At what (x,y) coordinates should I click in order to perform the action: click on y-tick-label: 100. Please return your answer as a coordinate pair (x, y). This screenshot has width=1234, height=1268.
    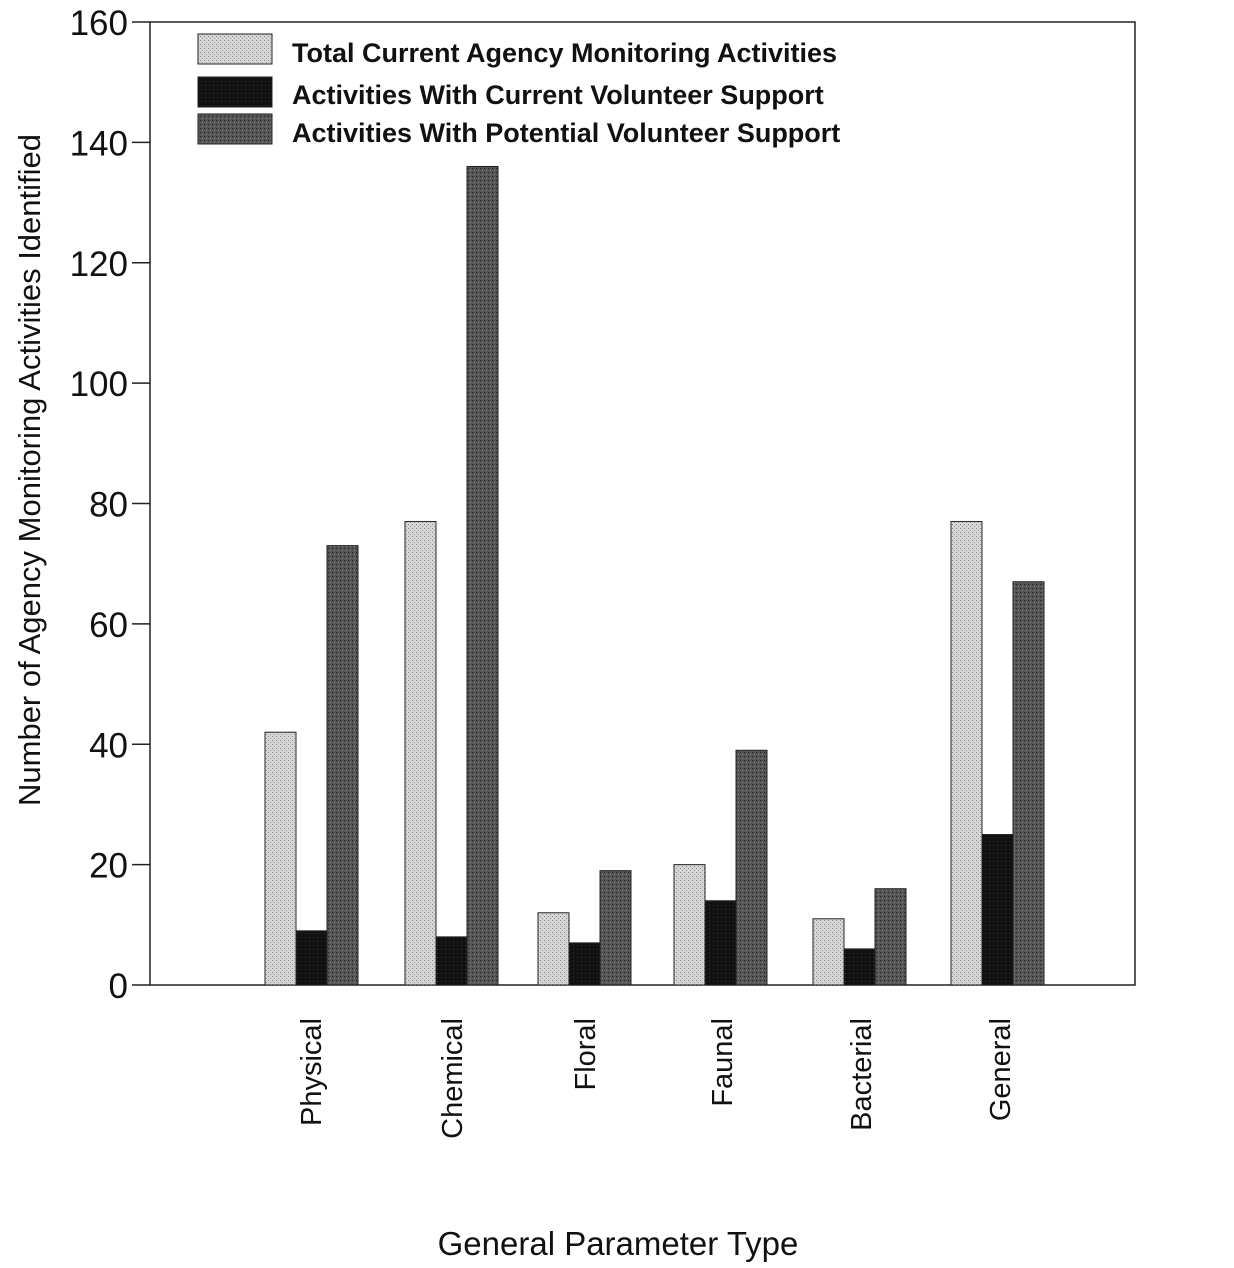
    Looking at the image, I should click on (99, 384).